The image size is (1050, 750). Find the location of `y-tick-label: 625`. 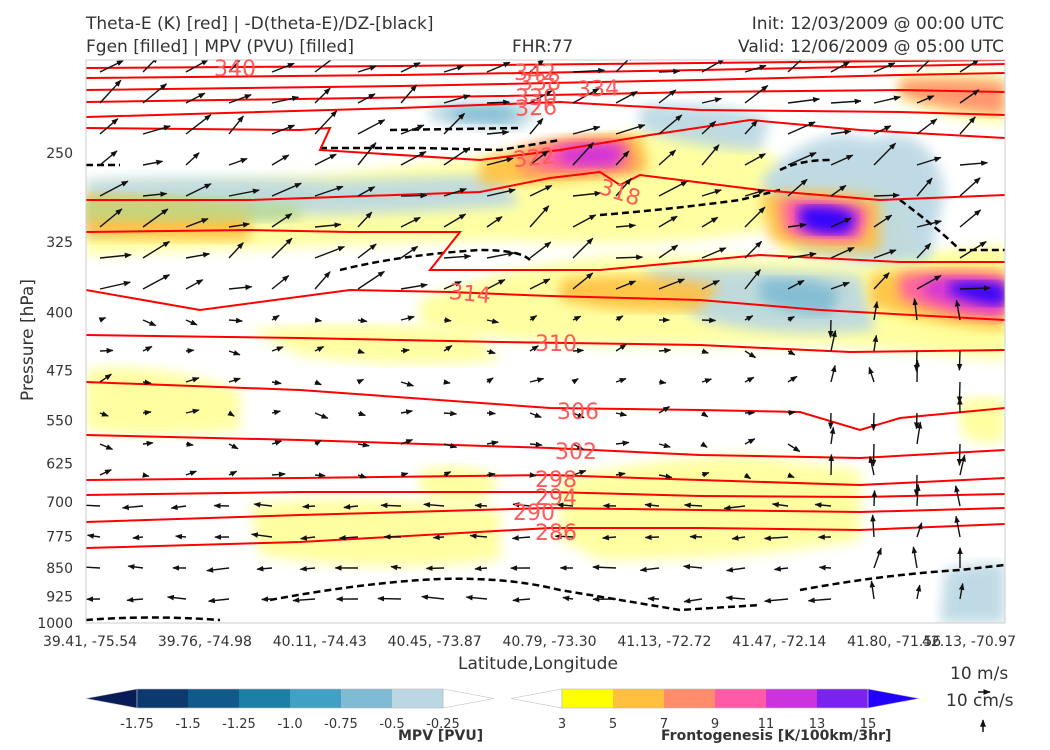

y-tick-label: 625 is located at coordinates (59, 465).